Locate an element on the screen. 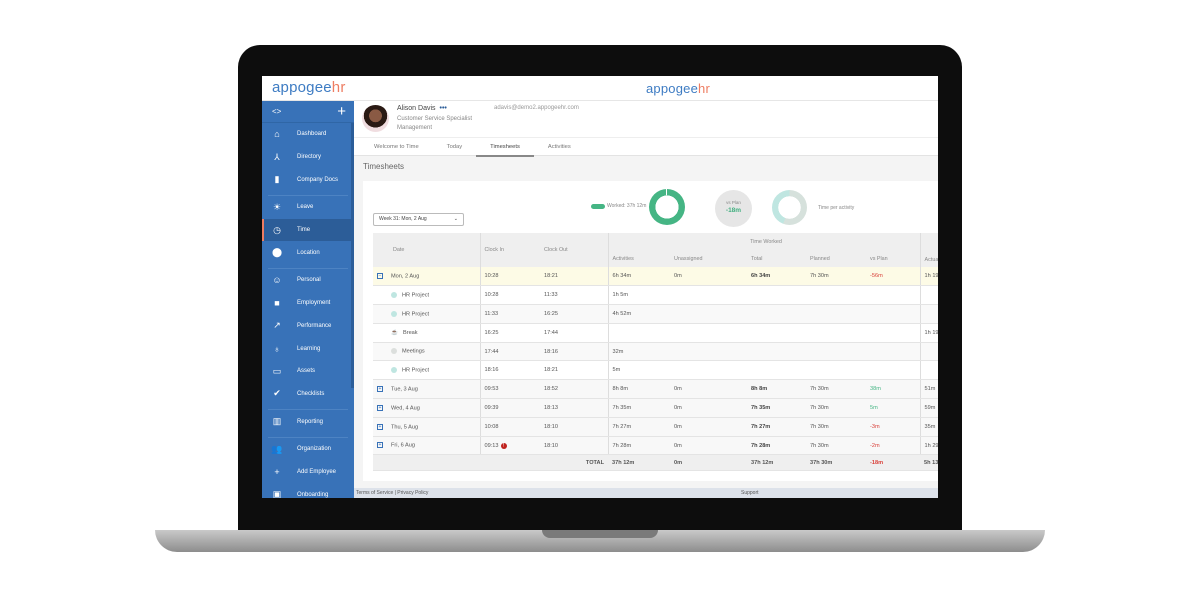  activities-cell: 5m is located at coordinates (638, 370).